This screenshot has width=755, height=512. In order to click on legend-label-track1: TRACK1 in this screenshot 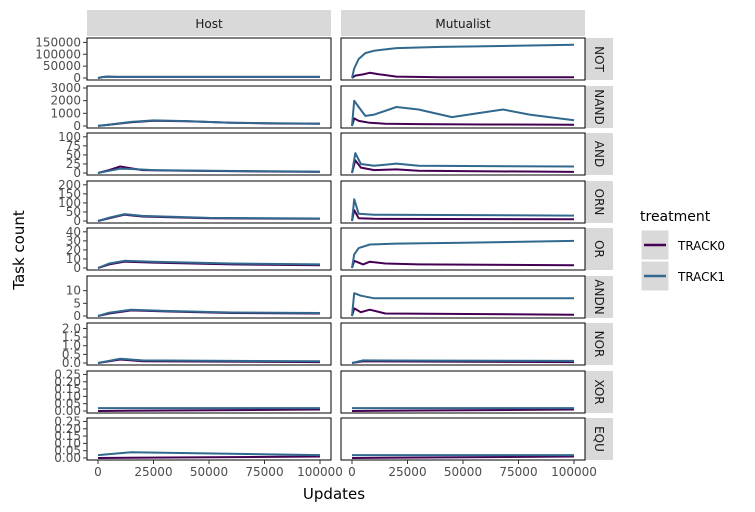, I will do `click(701, 277)`.